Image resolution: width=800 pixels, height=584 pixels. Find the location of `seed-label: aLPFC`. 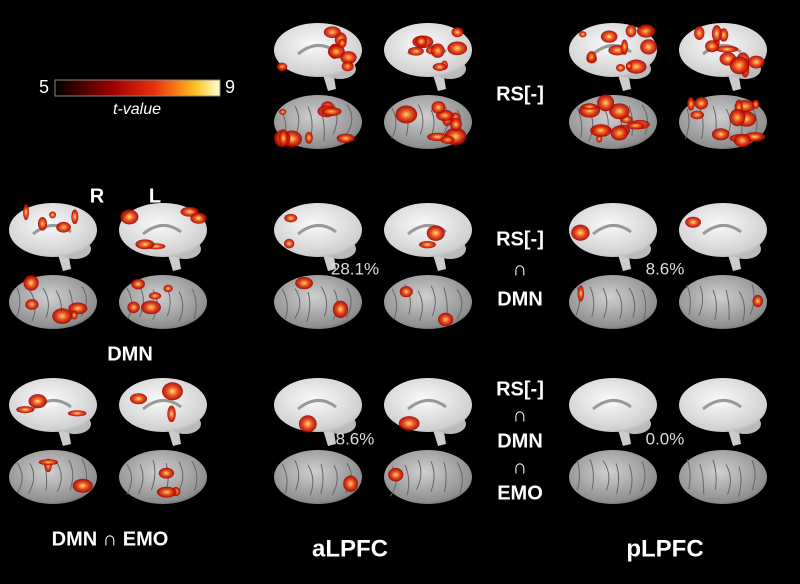

seed-label: aLPFC is located at coordinates (350, 548).